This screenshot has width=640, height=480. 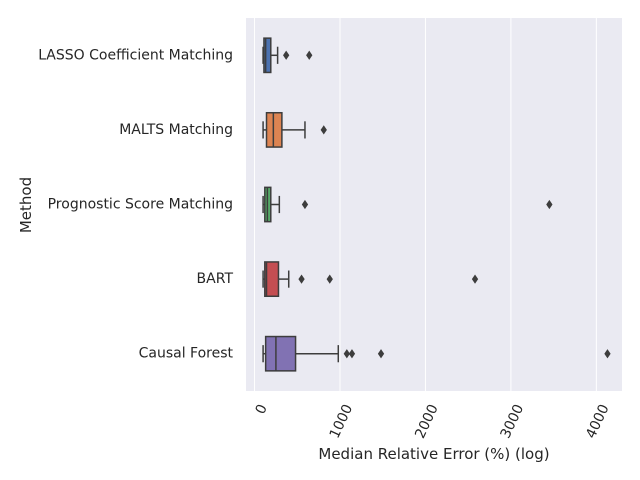 What do you see at coordinates (135, 55) in the screenshot?
I see `y-tick-label-1: LASSO Coefficient Matching` at bounding box center [135, 55].